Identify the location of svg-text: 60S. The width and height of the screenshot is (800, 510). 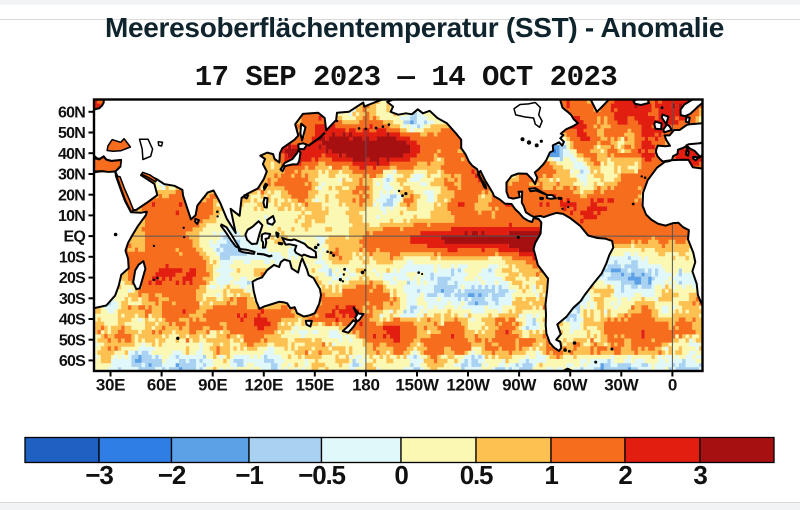
(72, 361).